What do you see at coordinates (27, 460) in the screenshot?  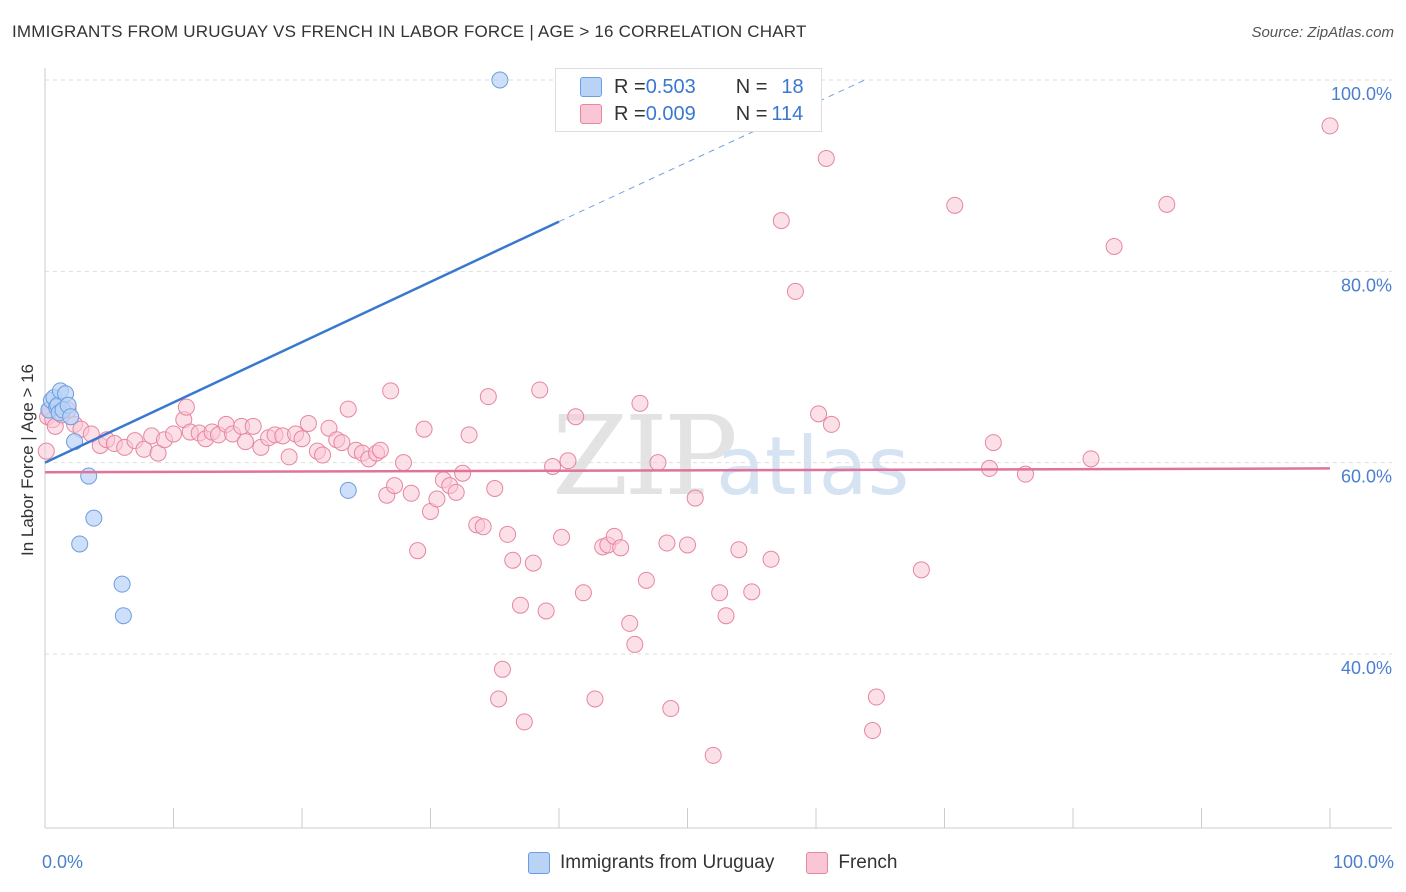 I see `y-axis-label: In Labor Force | Age > 16` at bounding box center [27, 460].